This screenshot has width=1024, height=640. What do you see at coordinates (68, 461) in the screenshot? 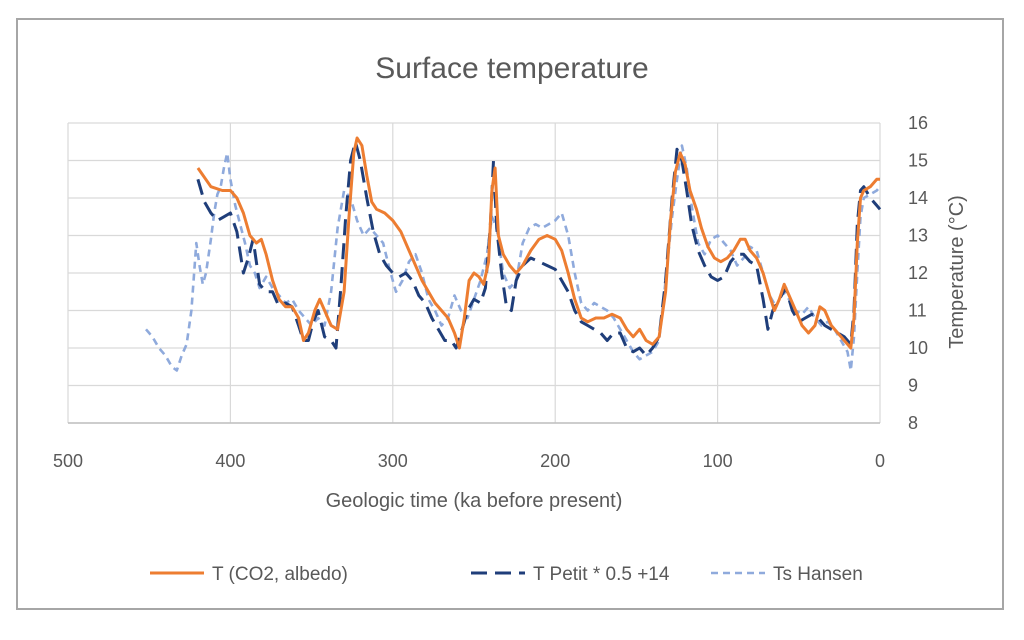
I see `x-tick-label: 500` at bounding box center [68, 461].